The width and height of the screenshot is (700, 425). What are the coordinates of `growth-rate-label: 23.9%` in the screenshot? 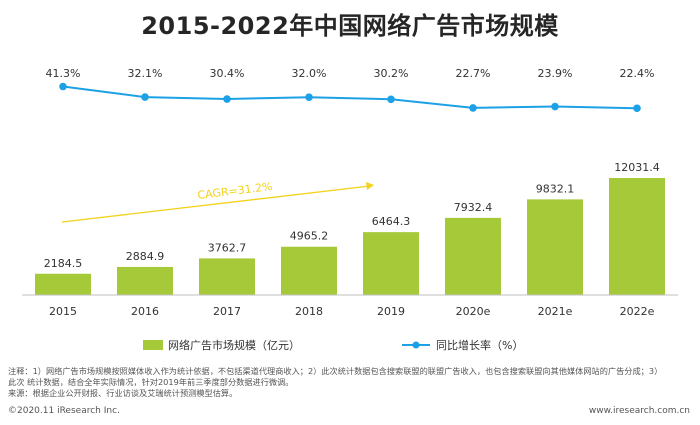 It's located at (555, 73).